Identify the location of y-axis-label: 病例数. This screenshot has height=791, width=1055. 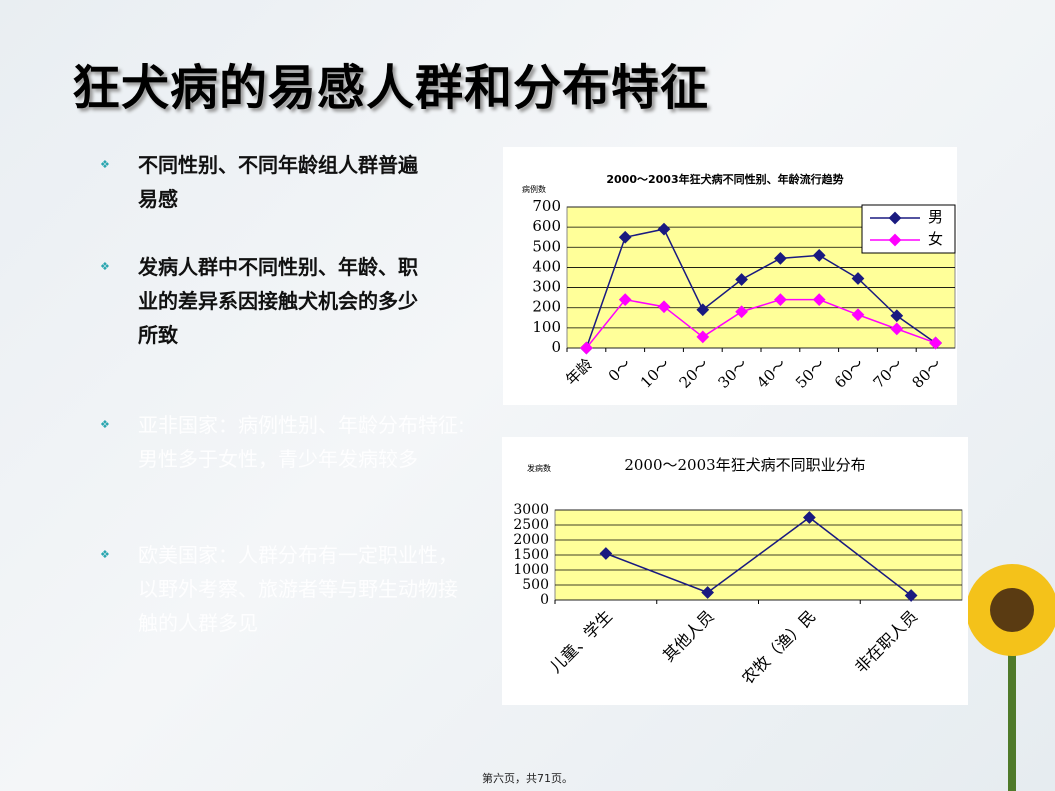
(534, 189).